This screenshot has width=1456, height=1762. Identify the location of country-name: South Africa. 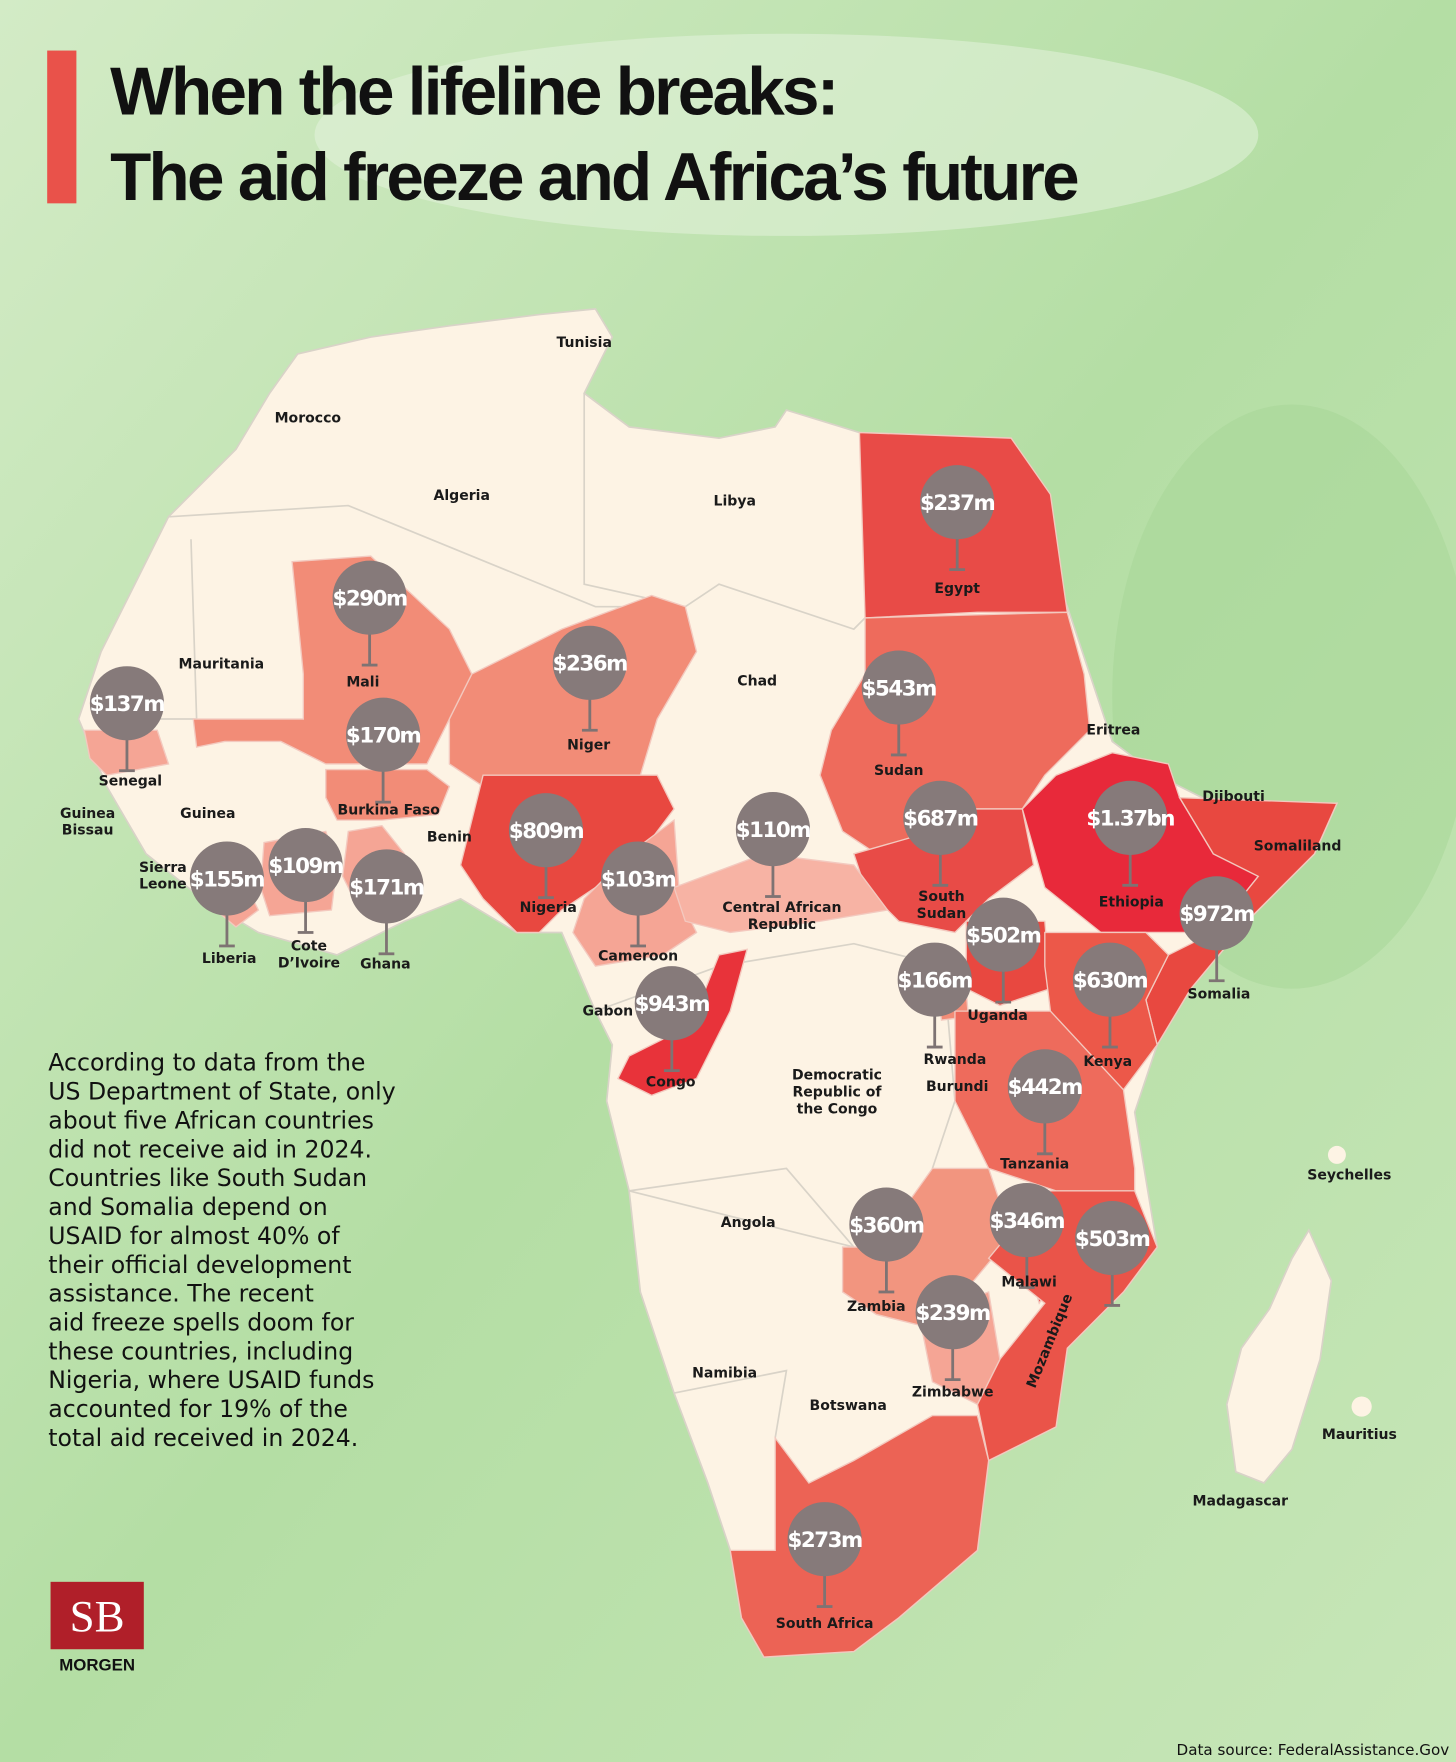
(825, 1624).